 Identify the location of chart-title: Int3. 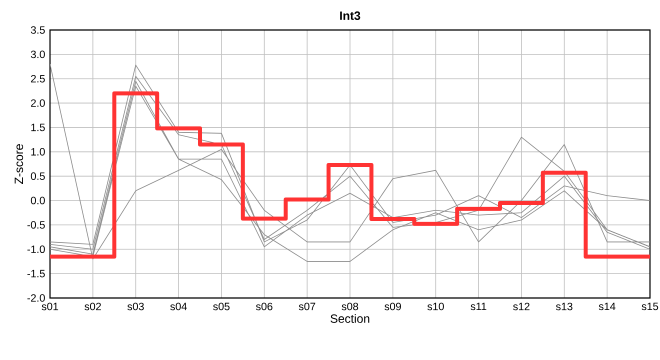
(350, 15).